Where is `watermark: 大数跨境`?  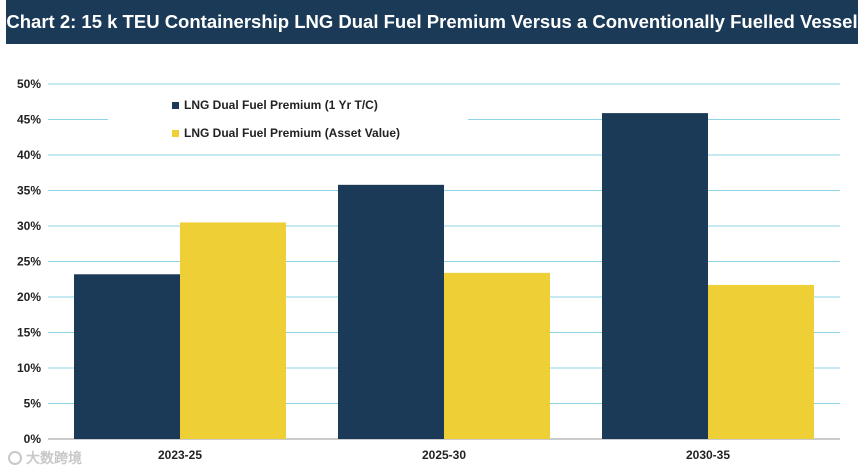 watermark: 大数跨境 is located at coordinates (45, 458).